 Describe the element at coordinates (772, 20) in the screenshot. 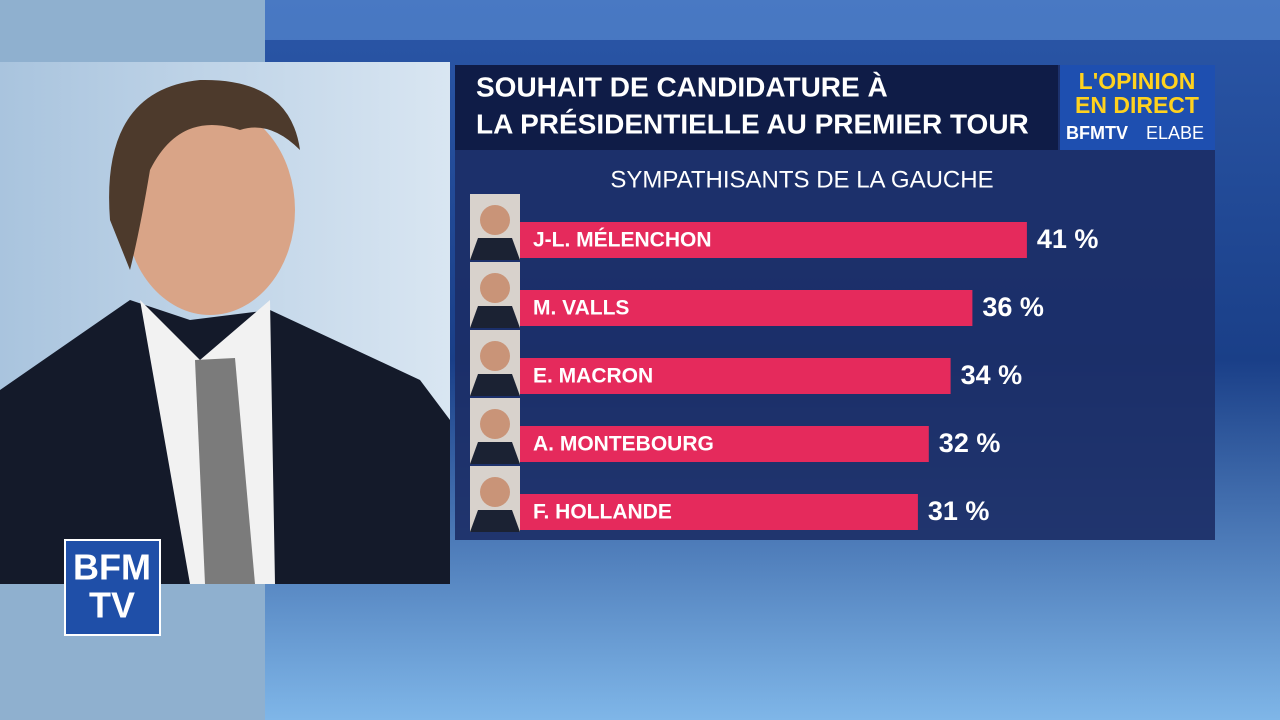

I see `ceiling` at that location.